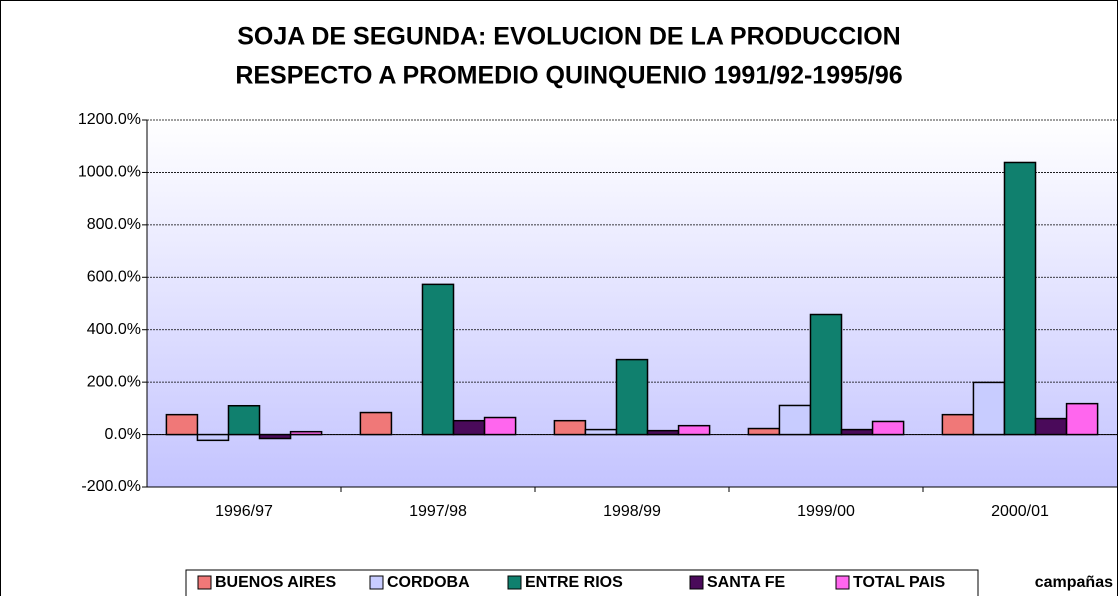 The image size is (1119, 596). I want to click on x-tick-label: 1999/00, so click(826, 511).